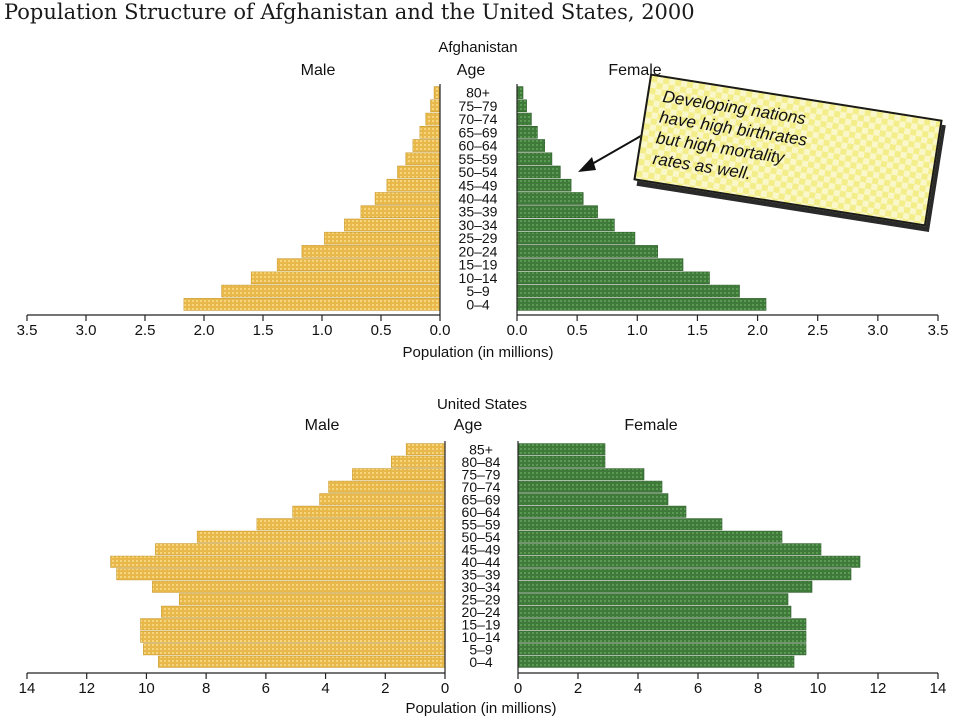 The height and width of the screenshot is (720, 960). I want to click on age-label: 80+, so click(478, 93).